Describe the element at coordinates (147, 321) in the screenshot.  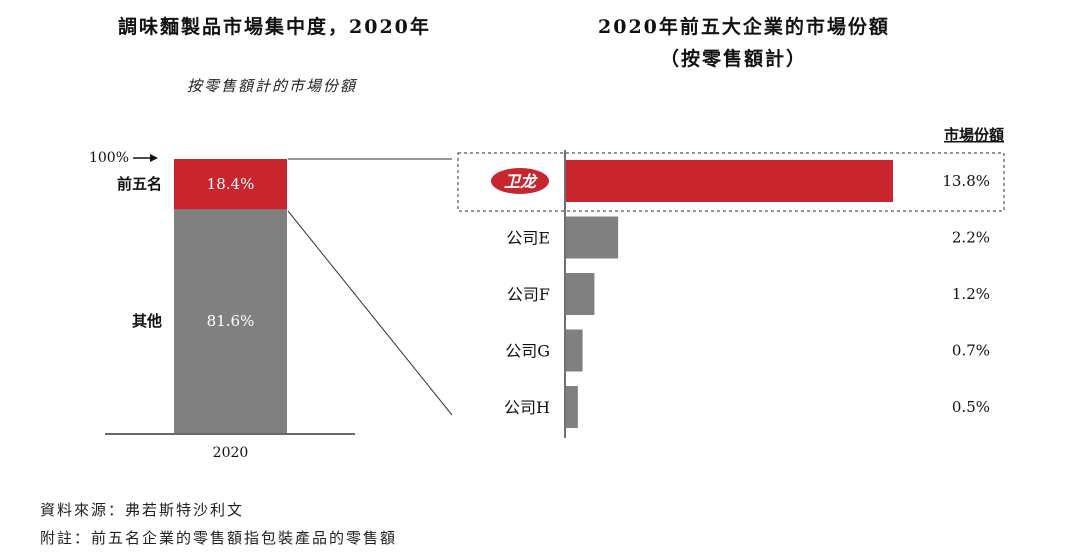
I see `segment-name-label: 其他` at that location.